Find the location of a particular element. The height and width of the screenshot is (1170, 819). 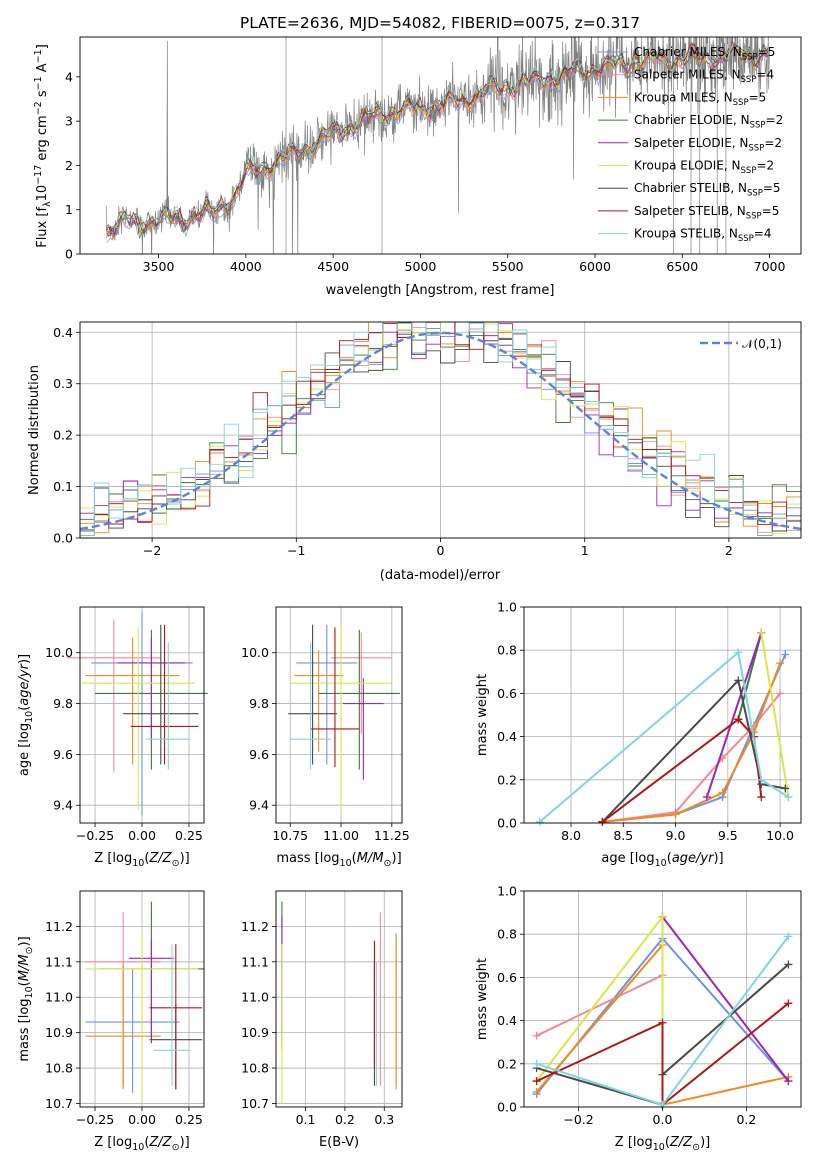

y-axis-label: Normed distribution is located at coordinates (34, 430).